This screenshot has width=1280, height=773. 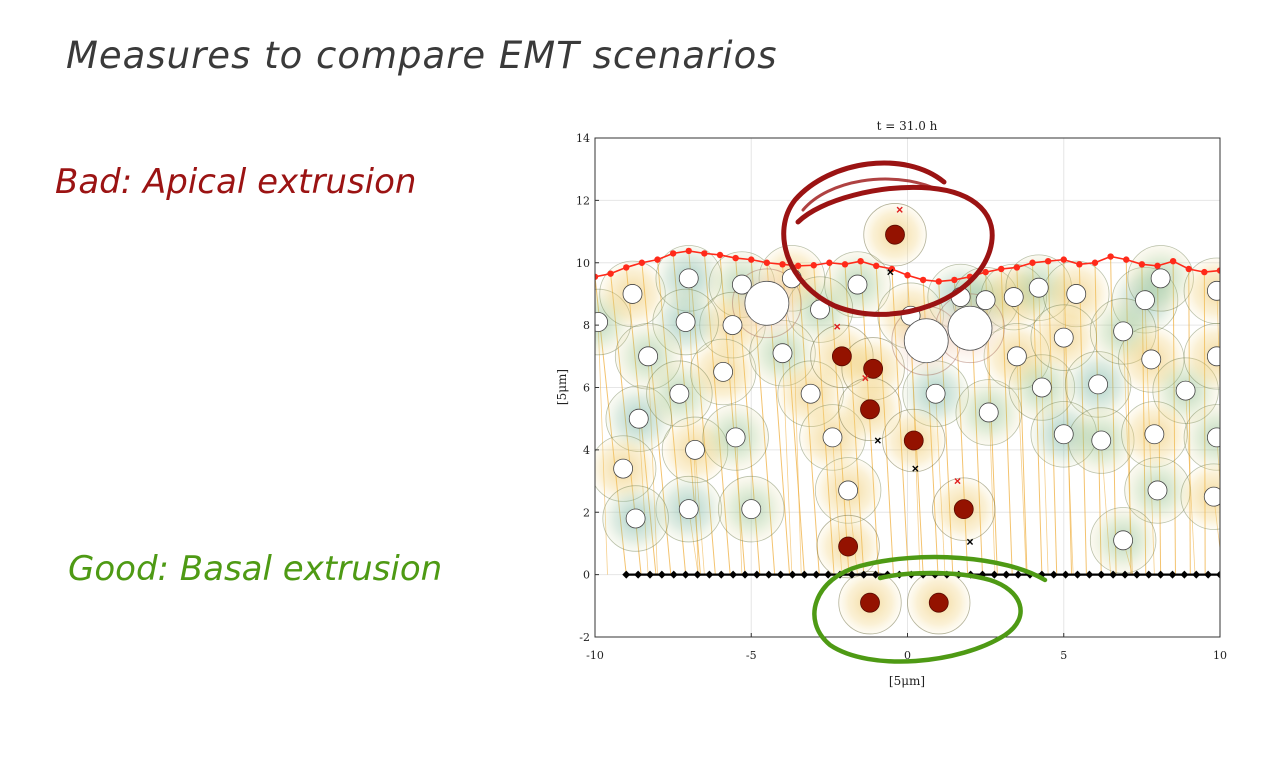 What do you see at coordinates (868, 194) in the screenshot?
I see `apical-extrusion-circle-inner` at bounding box center [868, 194].